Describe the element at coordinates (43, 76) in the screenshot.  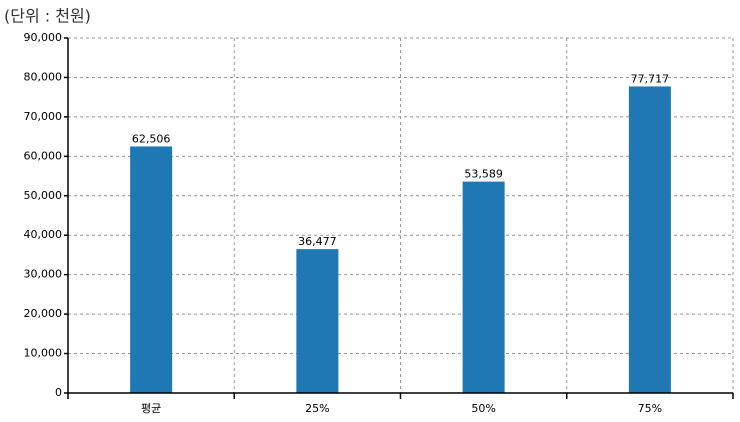
I see `y-tick-label: 80,000` at that location.